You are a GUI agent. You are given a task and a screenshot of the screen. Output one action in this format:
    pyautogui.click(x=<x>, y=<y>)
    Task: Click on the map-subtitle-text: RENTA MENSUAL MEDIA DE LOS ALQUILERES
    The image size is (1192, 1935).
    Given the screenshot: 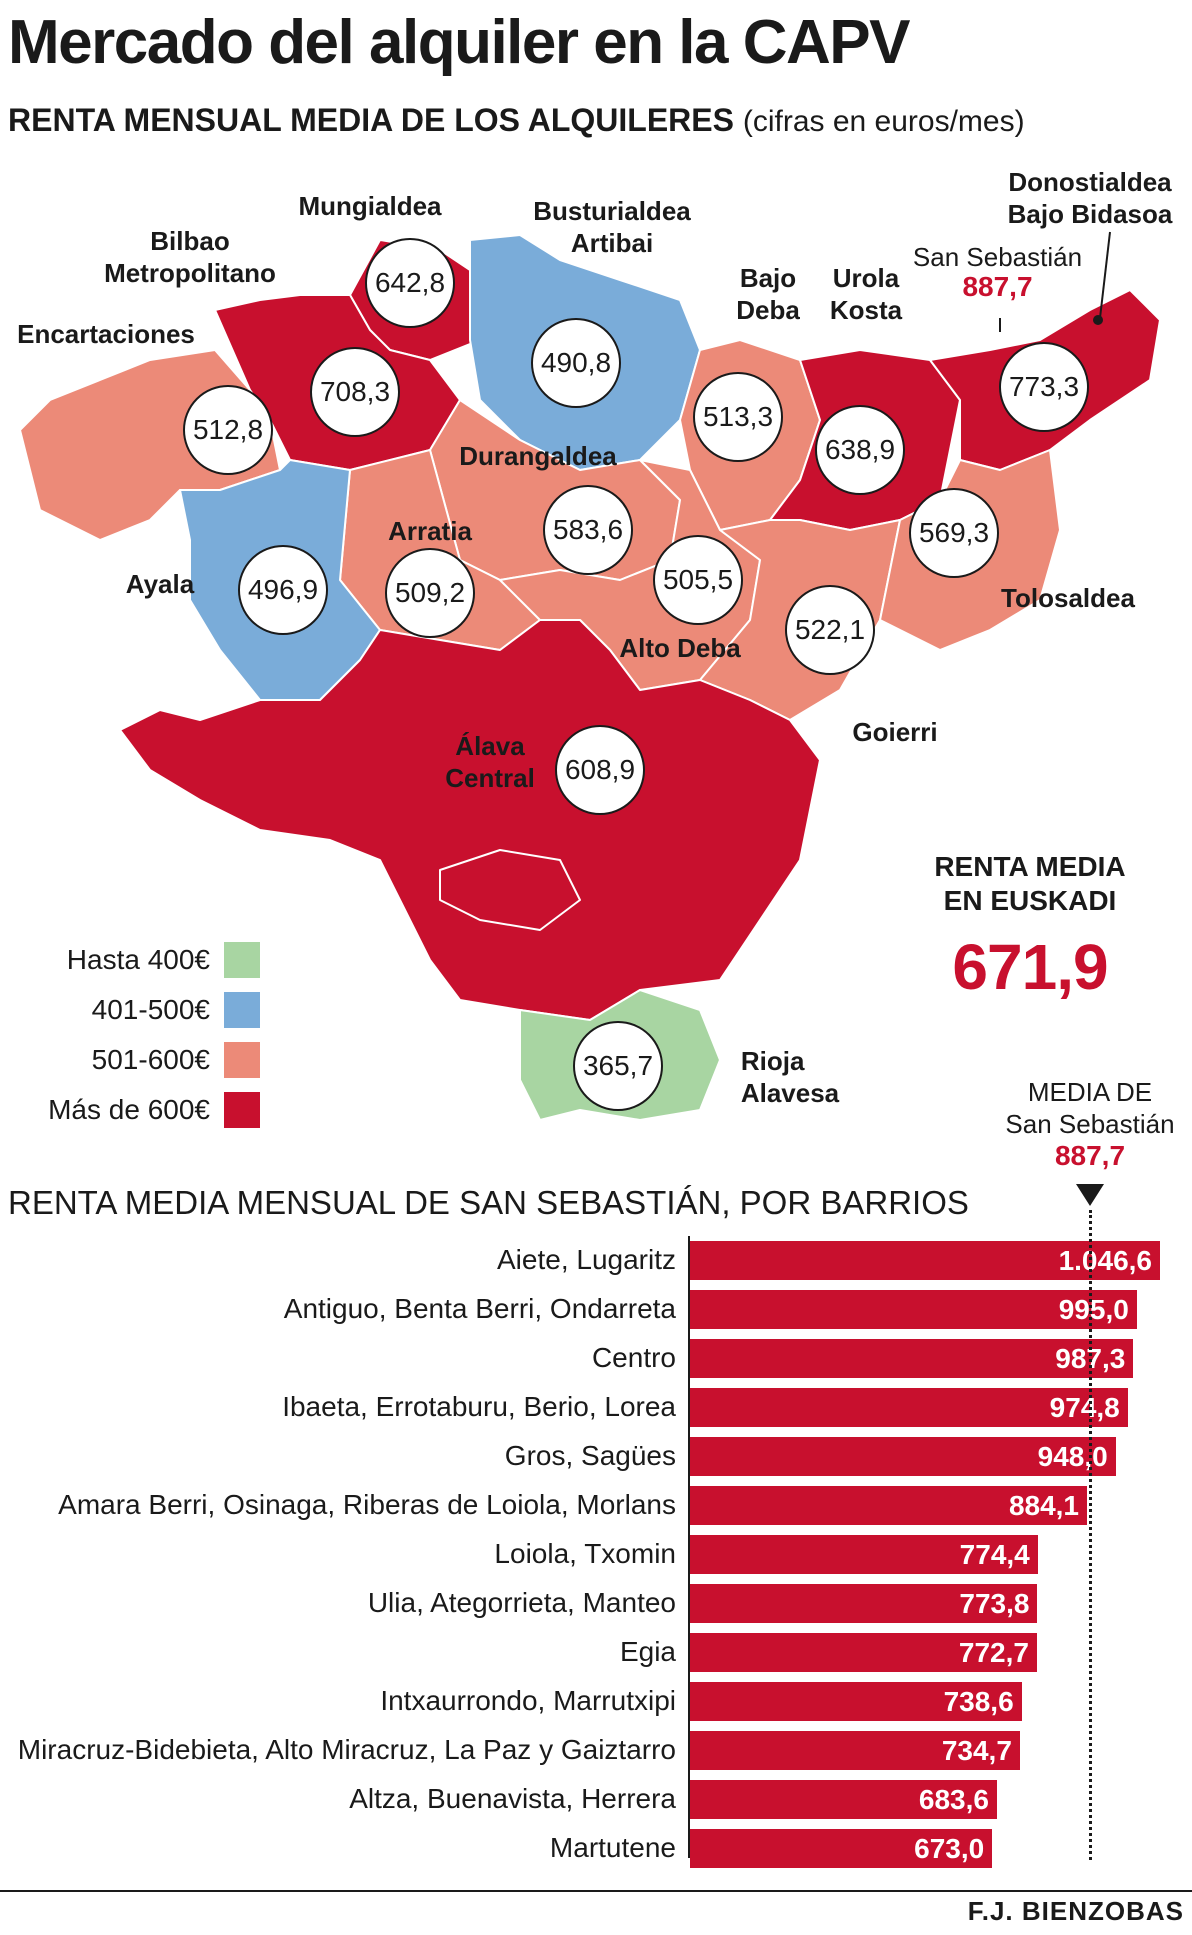 What is the action you would take?
    pyautogui.click(x=371, y=120)
    